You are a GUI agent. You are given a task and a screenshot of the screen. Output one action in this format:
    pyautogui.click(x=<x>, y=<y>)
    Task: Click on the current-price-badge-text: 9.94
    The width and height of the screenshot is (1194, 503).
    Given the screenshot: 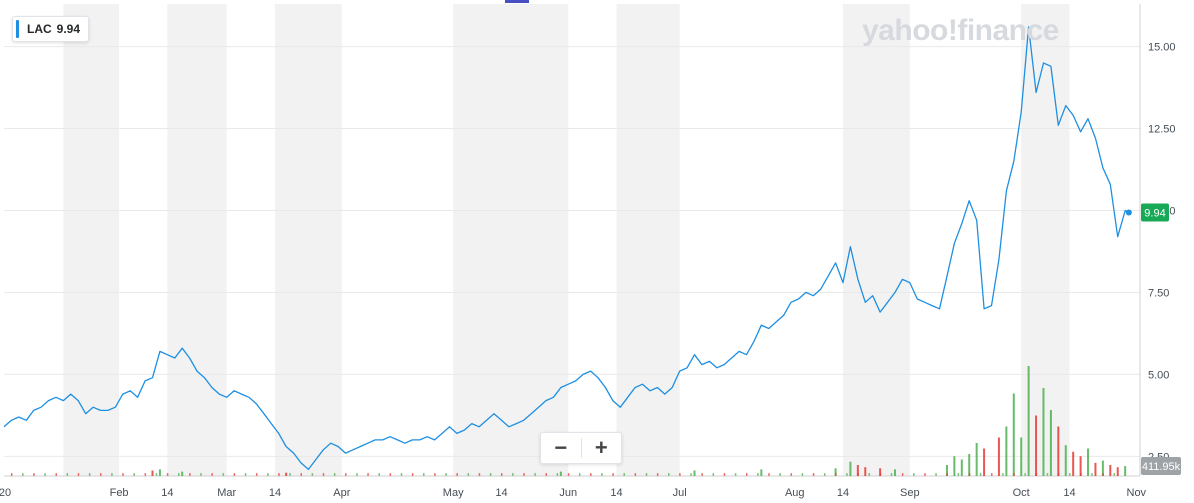 What is the action you would take?
    pyautogui.click(x=1154, y=213)
    